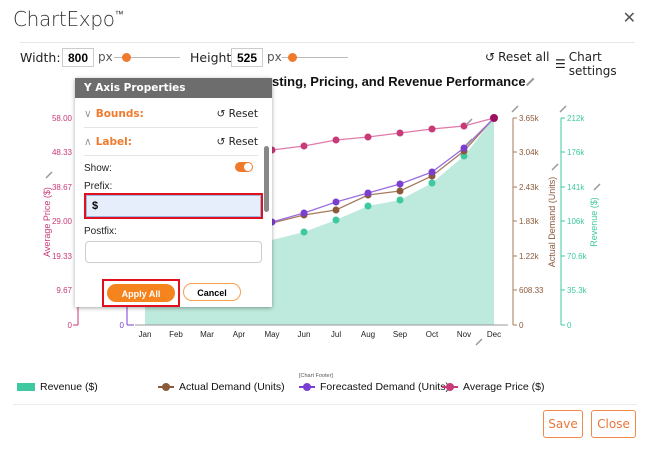 The height and width of the screenshot is (451, 650). I want to click on average-price-line, so click(383, 134).